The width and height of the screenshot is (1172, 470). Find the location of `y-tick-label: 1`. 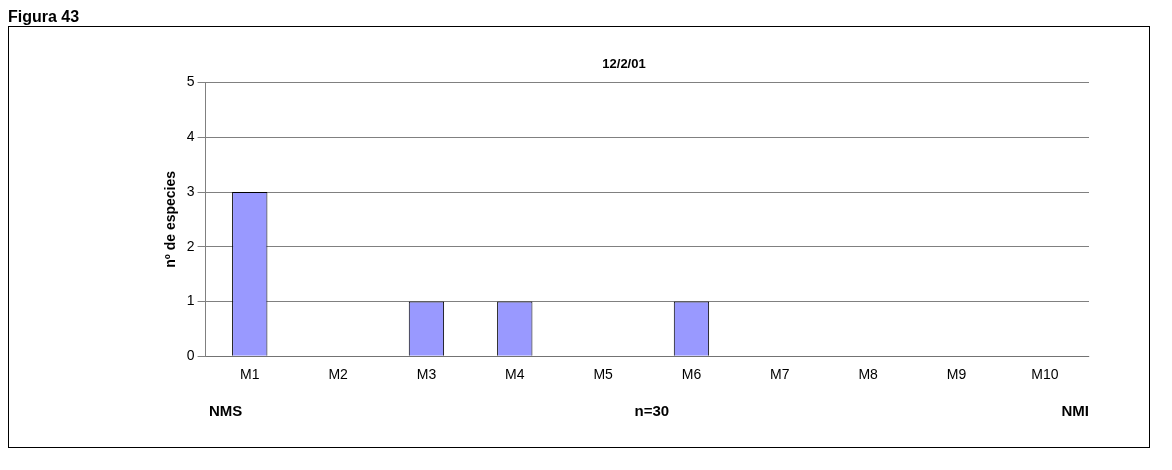

y-tick-label: 1 is located at coordinates (190, 300).